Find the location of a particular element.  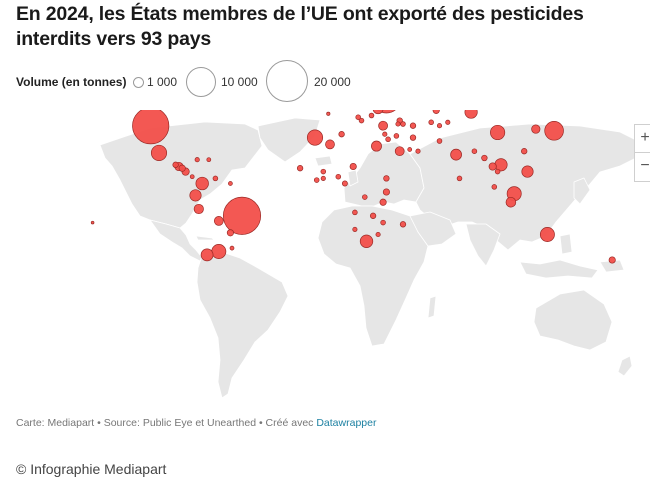

land-south-america is located at coordinates (242, 325).